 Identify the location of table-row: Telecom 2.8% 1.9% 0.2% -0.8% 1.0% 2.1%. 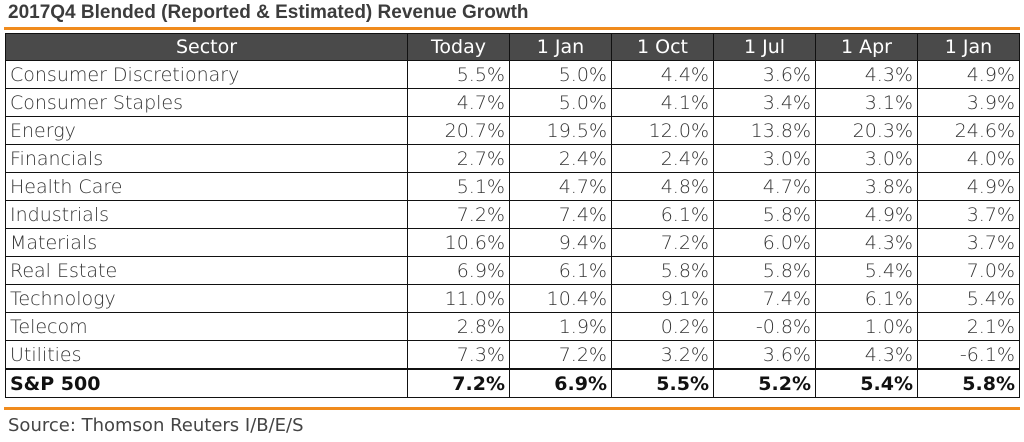
(512, 326).